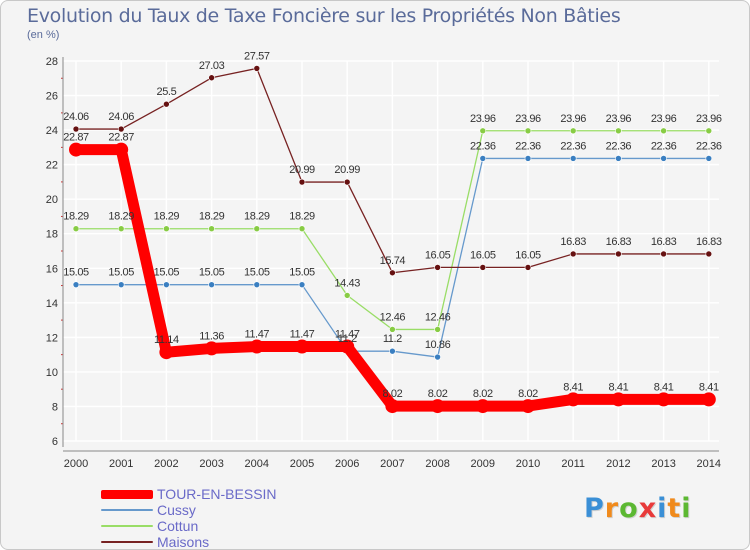 The image size is (750, 550). I want to click on data-label: 27.57, so click(257, 56).